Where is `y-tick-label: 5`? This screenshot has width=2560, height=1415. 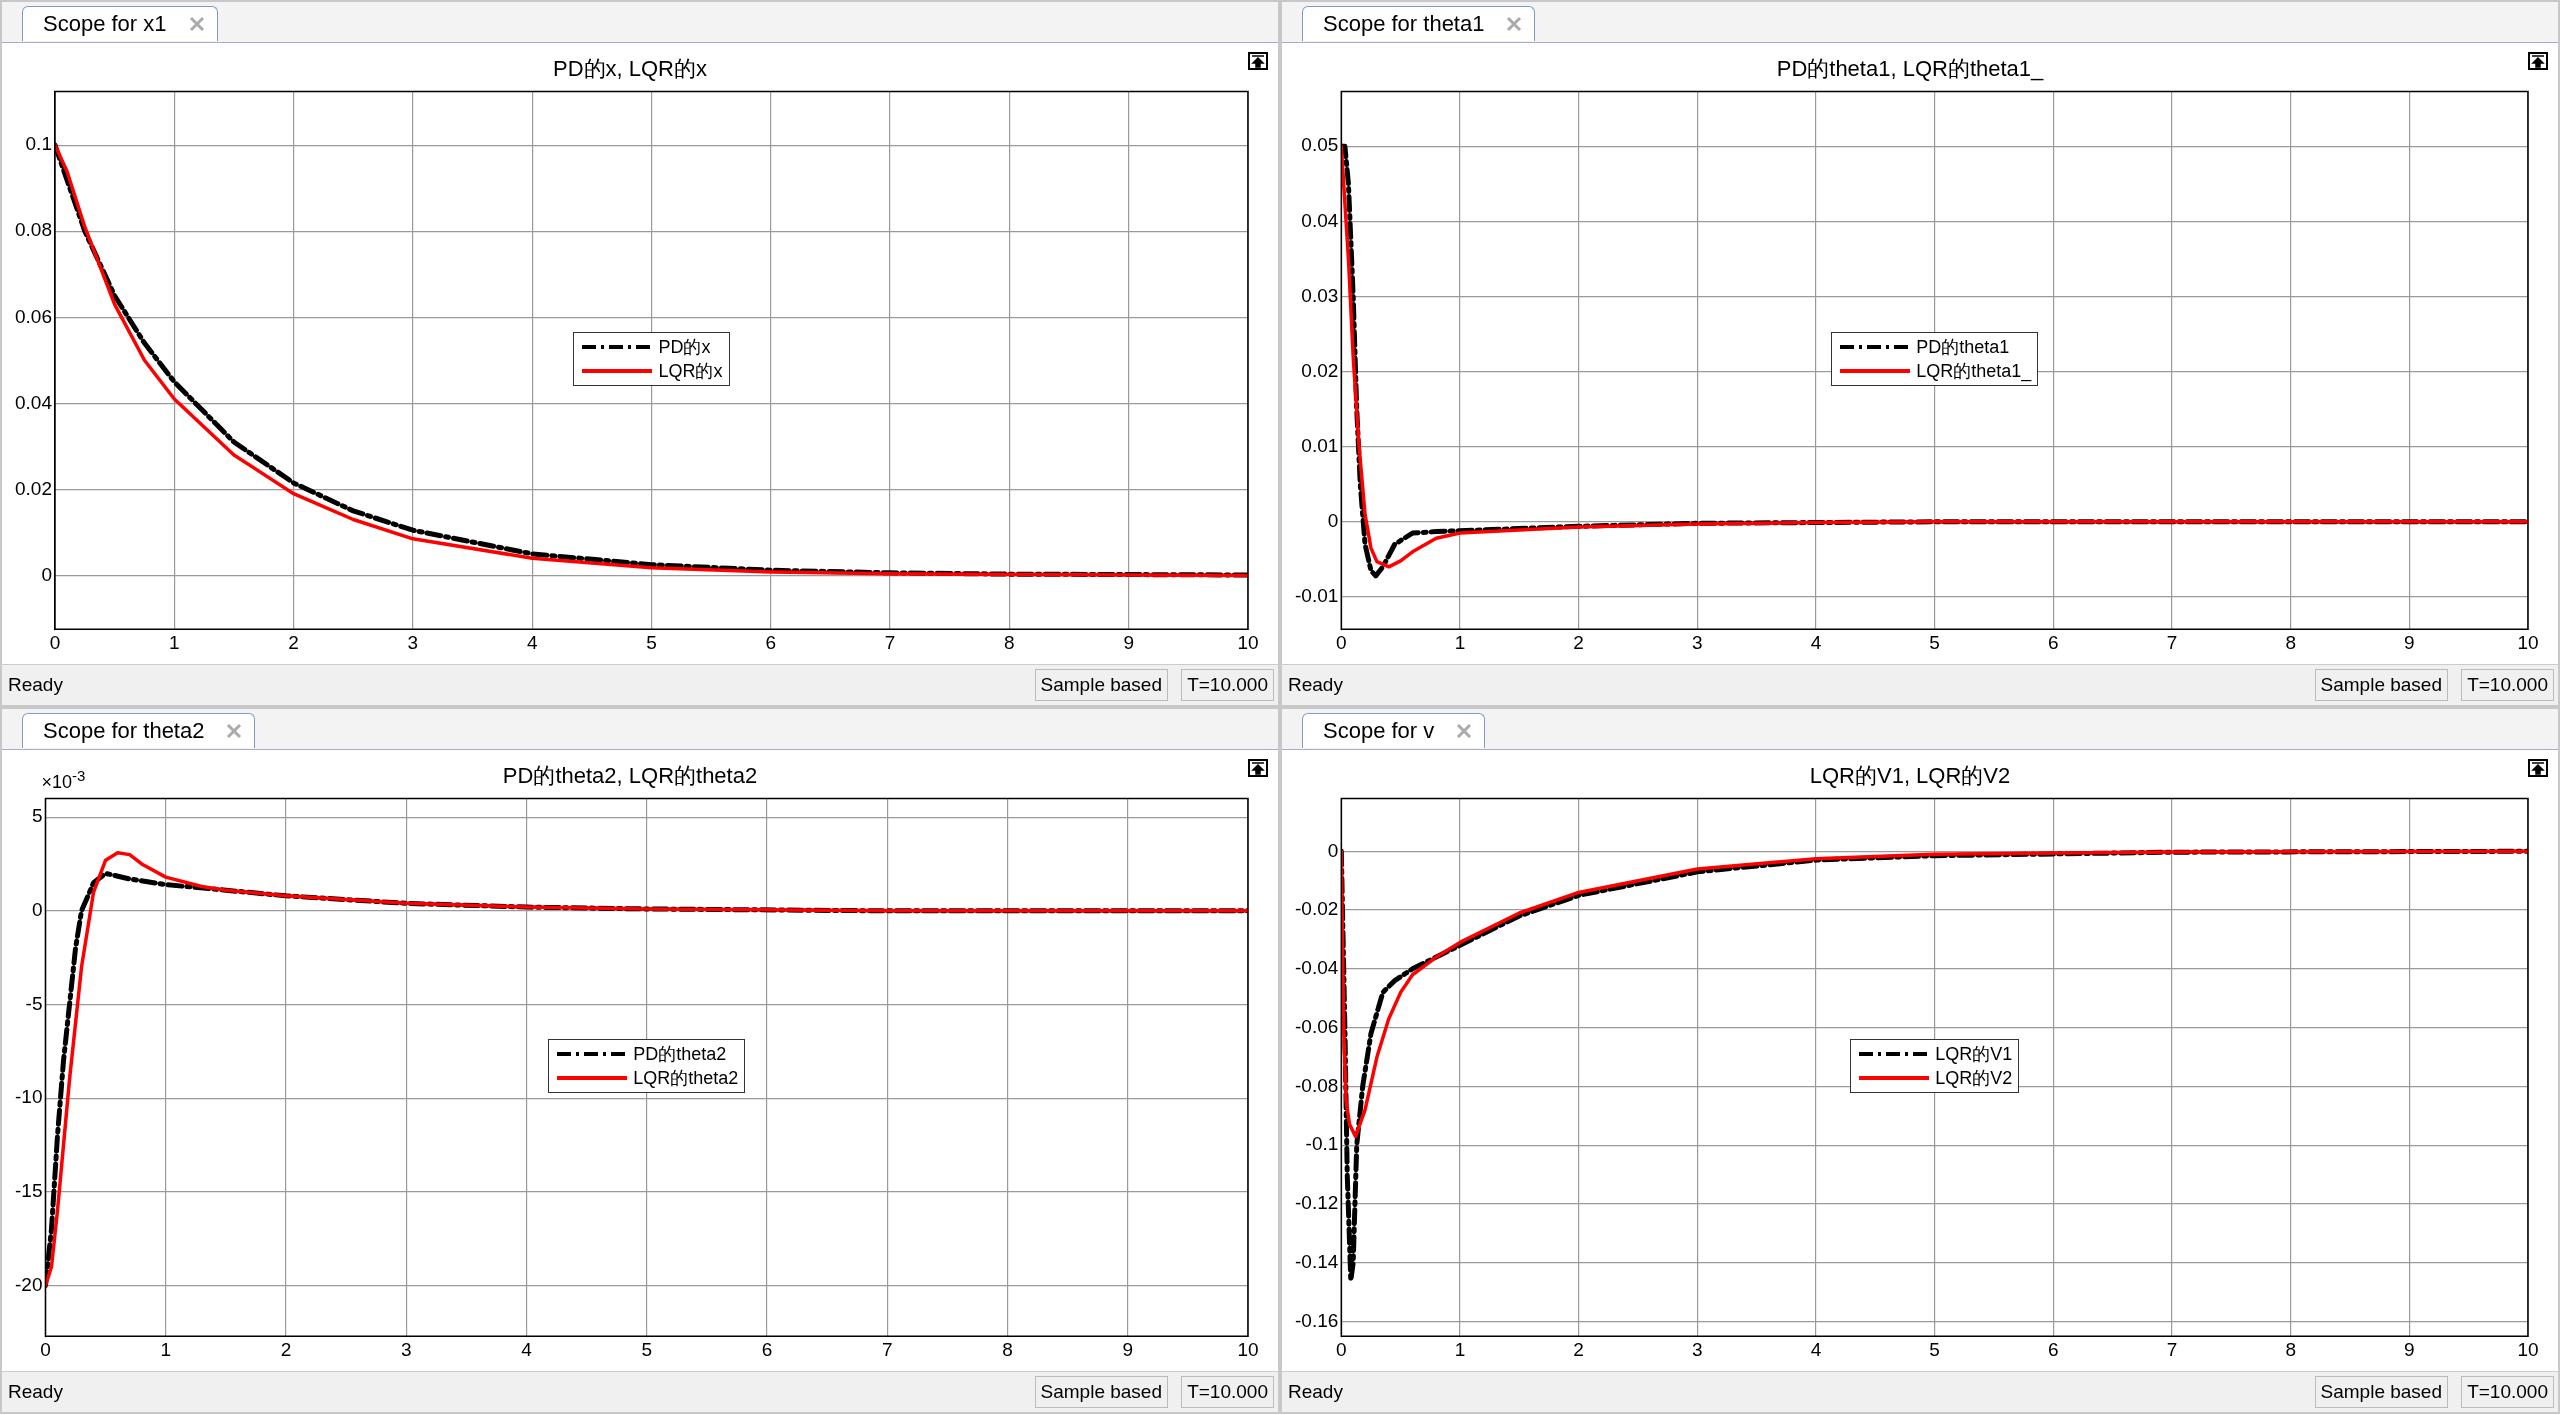
y-tick-label: 5 is located at coordinates (37, 816).